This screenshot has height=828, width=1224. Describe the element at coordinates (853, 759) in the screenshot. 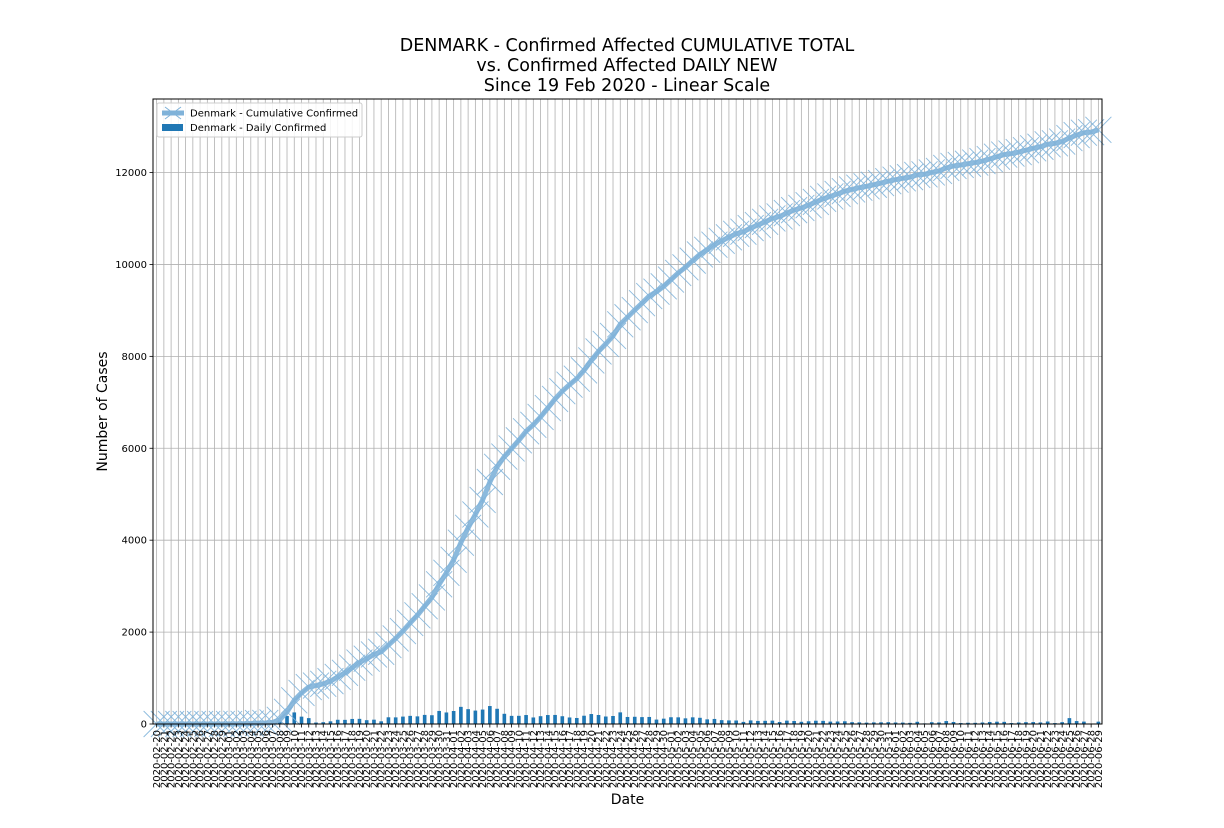

I see `x-tick-label: 2020-05-26` at that location.